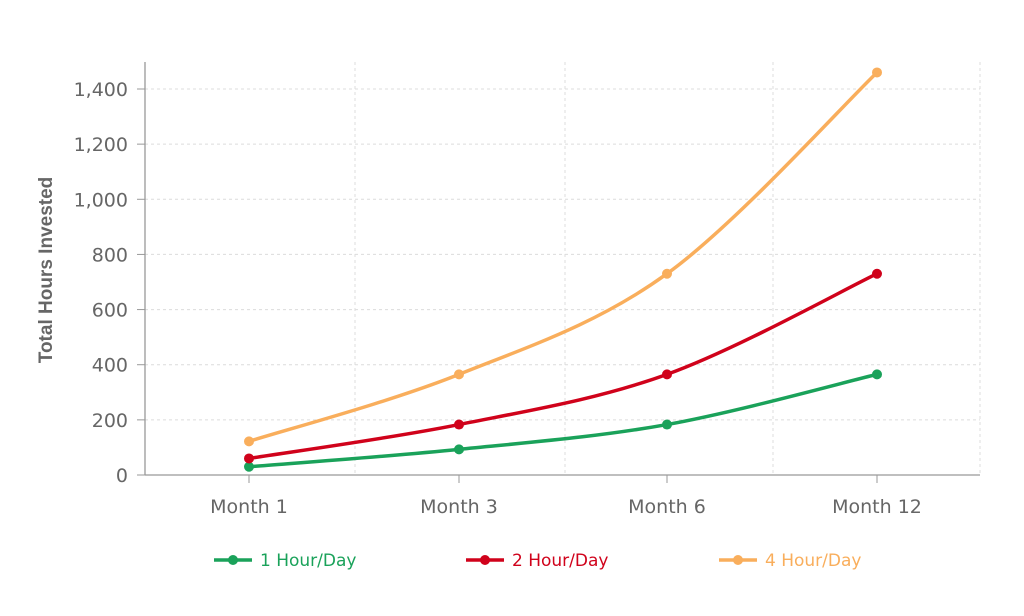 The image size is (1024, 616). Describe the element at coordinates (46, 270) in the screenshot. I see `y-axis-title: Total Hours Invested` at that location.